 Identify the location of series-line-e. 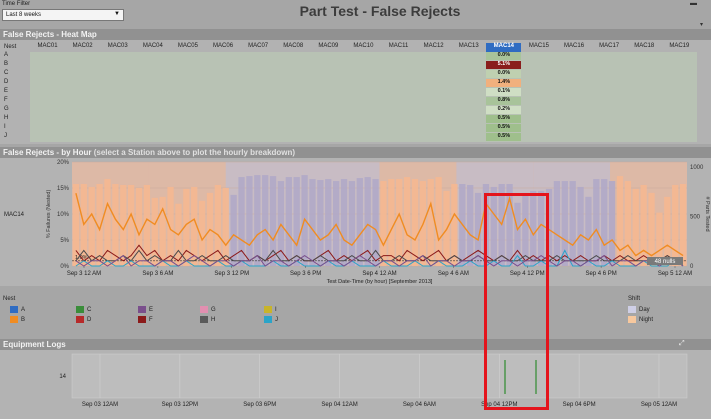
(379, 260).